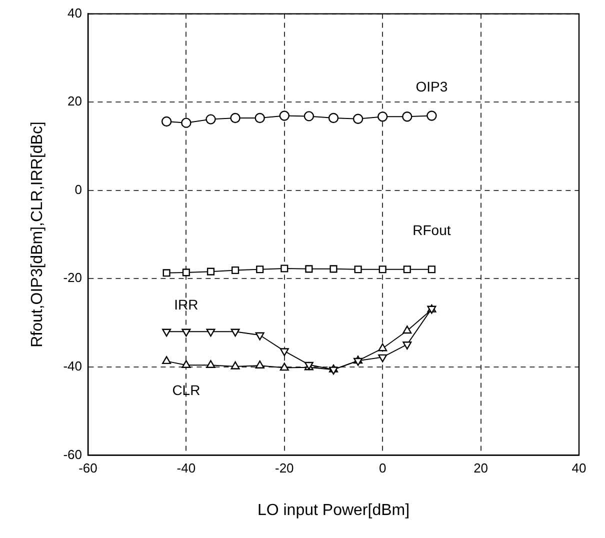 This screenshot has height=538, width=605. What do you see at coordinates (382, 468) in the screenshot?
I see `x-tick-label: 0` at bounding box center [382, 468].